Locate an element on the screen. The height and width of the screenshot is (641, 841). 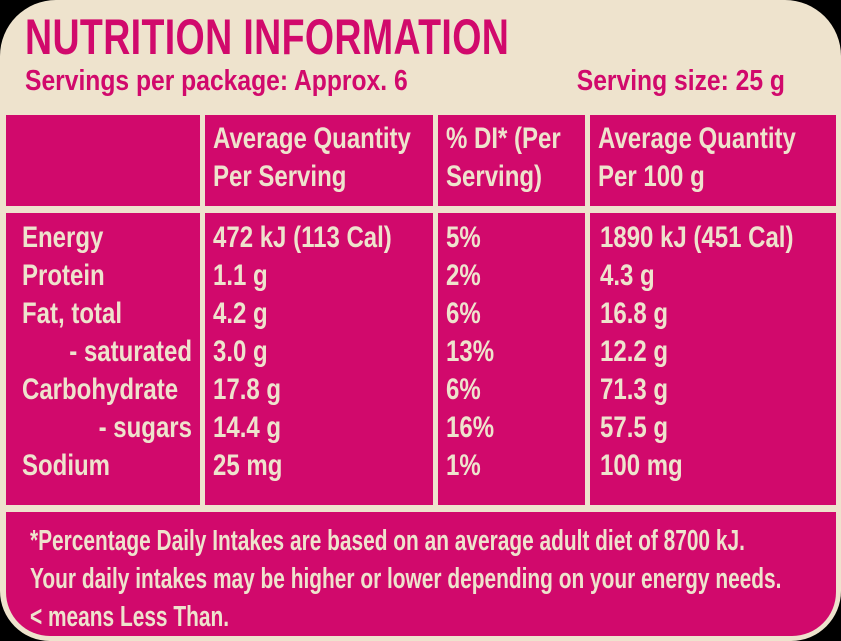
nutrient-name: Energy is located at coordinates (63, 237).